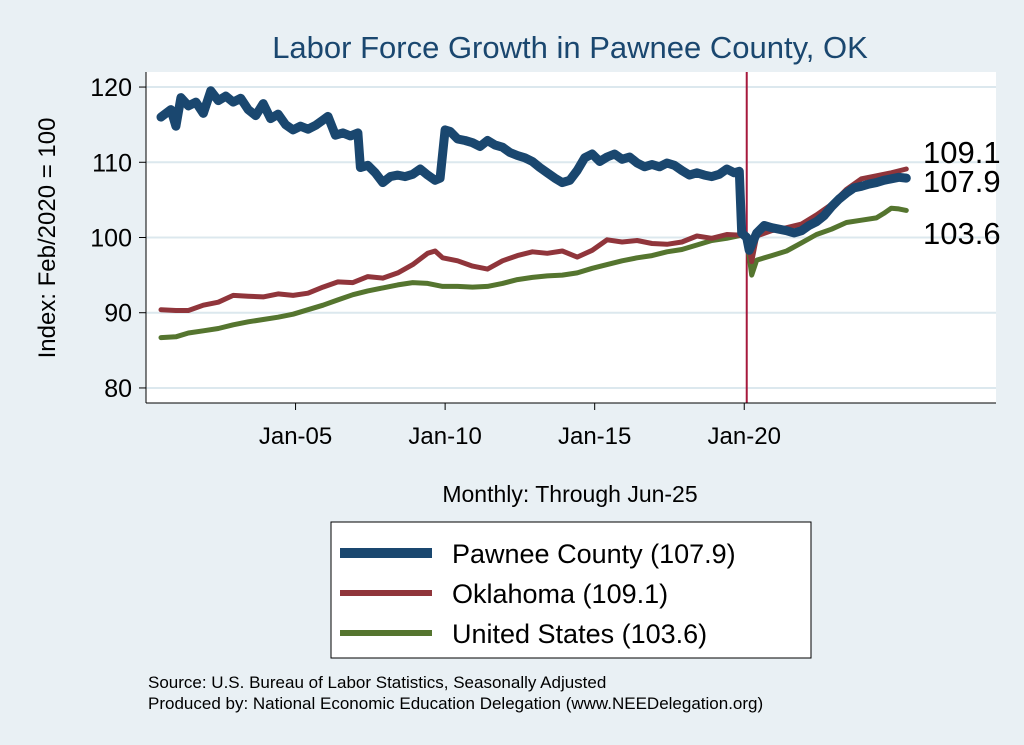 This screenshot has height=745, width=1024. What do you see at coordinates (520, 426) in the screenshot?
I see `x-axis-ticks: Jan-05 Jan-10 Jan-15 Jan-20` at bounding box center [520, 426].